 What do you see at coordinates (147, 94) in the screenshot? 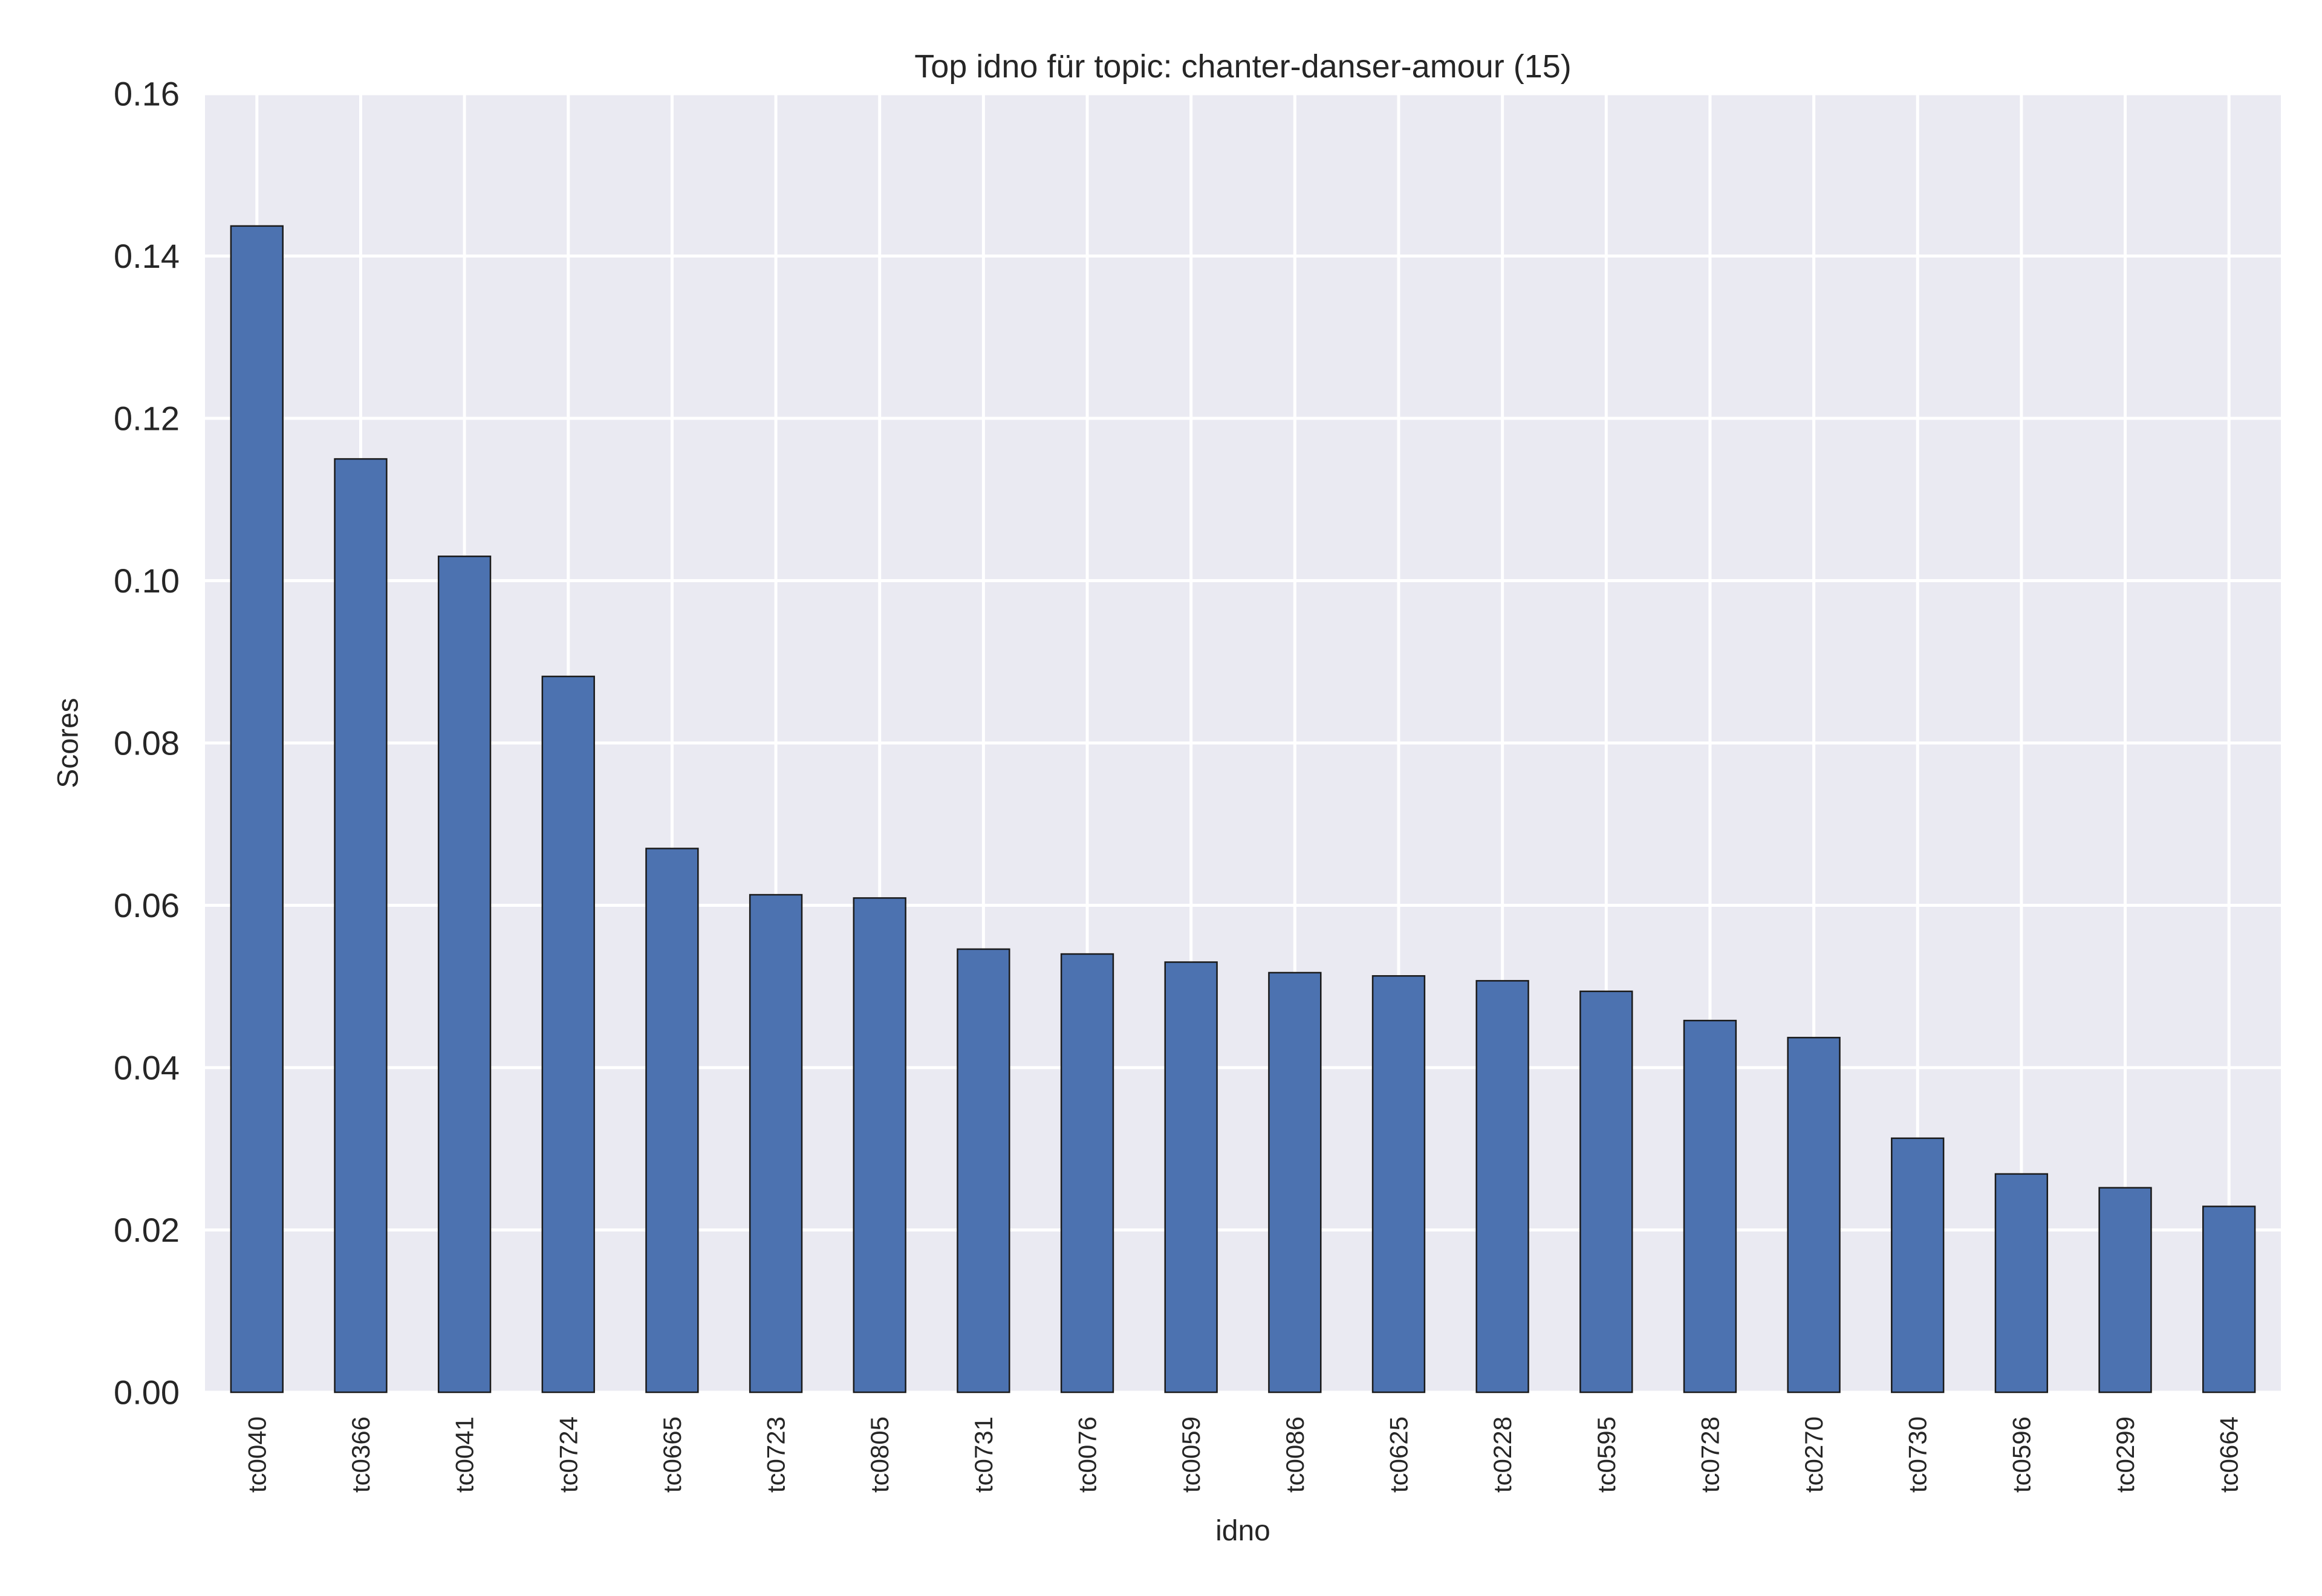
I see `y-tick-label: 0.16` at bounding box center [147, 94].